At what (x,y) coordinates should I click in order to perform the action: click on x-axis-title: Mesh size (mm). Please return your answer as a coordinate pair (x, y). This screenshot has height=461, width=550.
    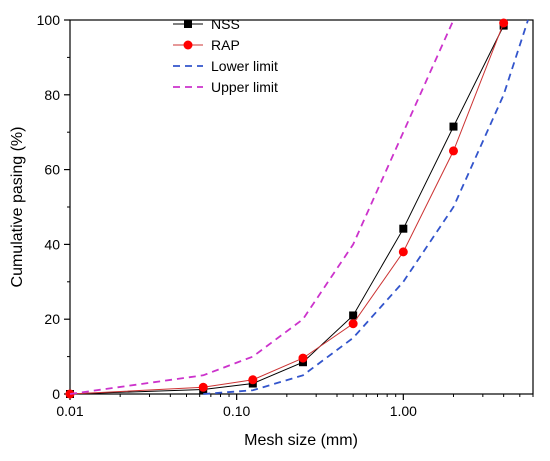
    Looking at the image, I should click on (301, 440).